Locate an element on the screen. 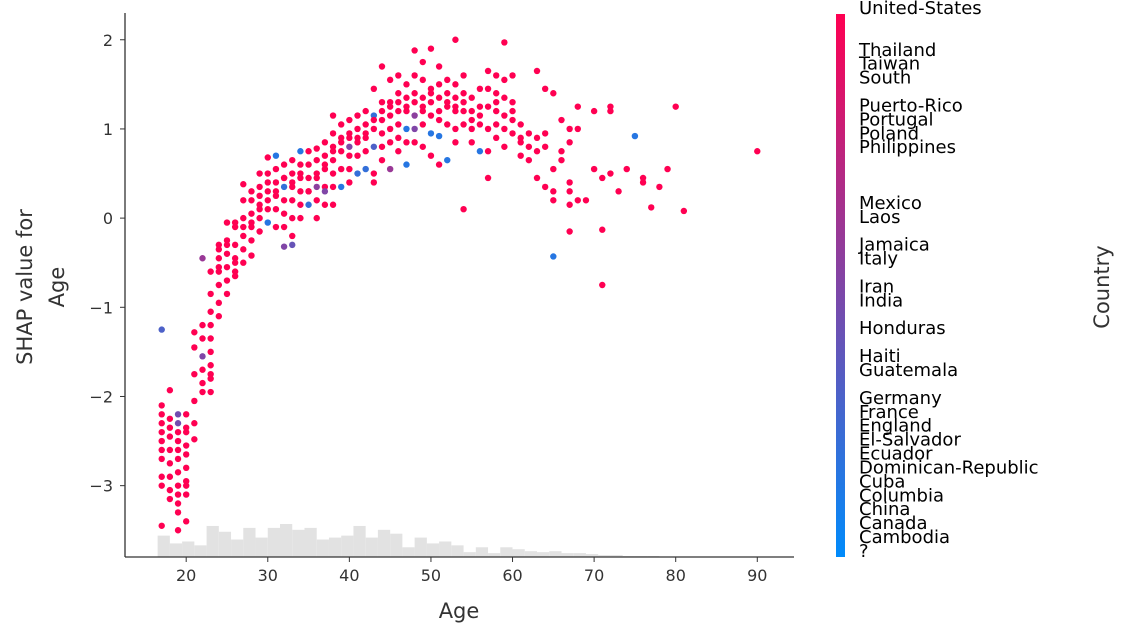 The width and height of the screenshot is (1128, 640). colorbar-label: Jamaica is located at coordinates (894, 245).